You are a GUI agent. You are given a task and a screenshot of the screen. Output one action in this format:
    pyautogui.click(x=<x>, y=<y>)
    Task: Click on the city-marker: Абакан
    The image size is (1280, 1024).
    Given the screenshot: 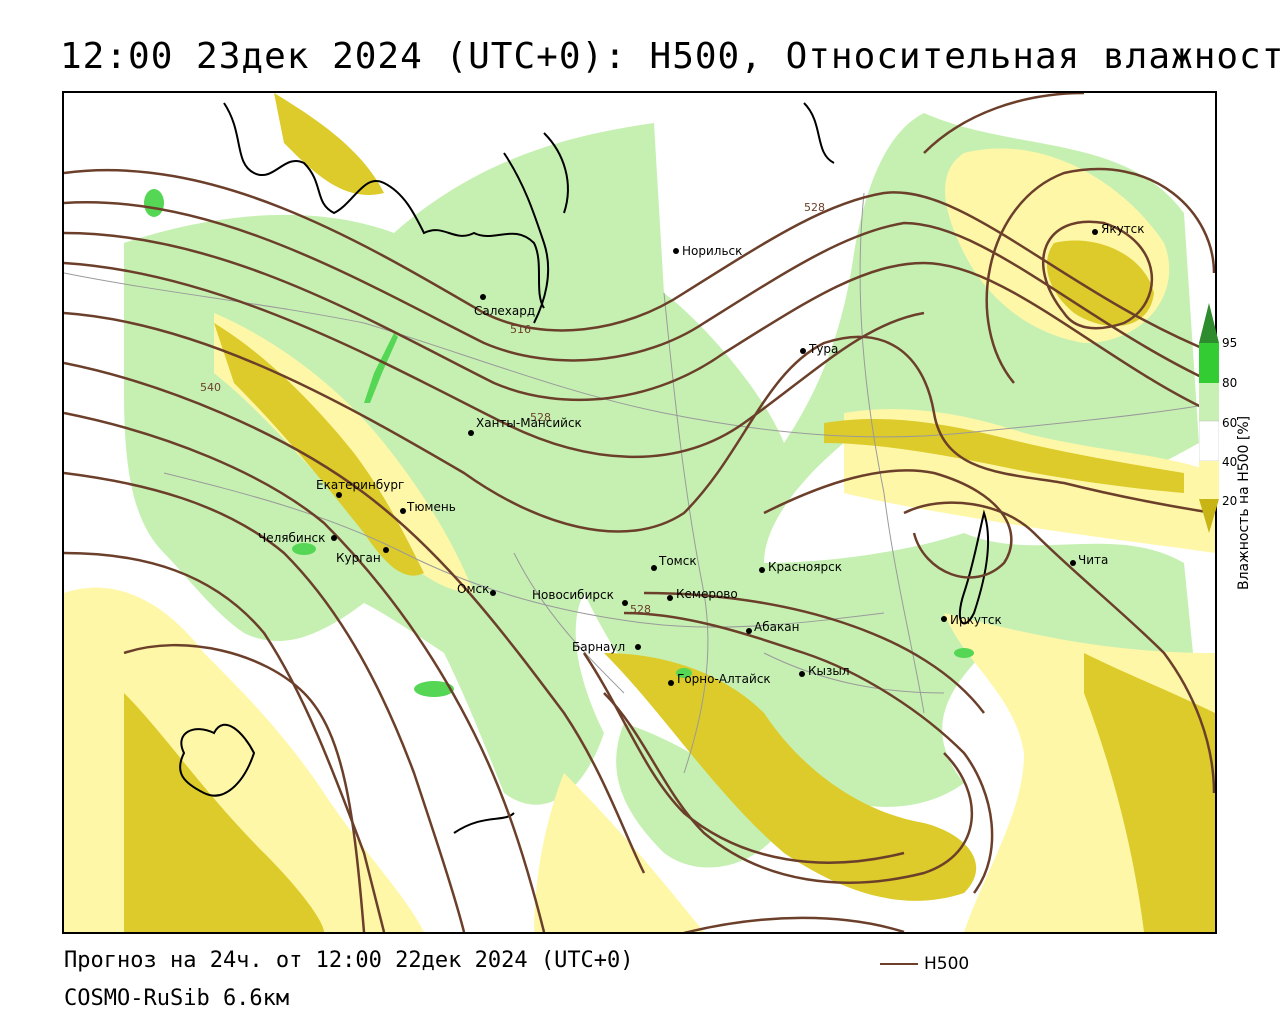 What is the action you would take?
    pyautogui.click(x=772, y=627)
    